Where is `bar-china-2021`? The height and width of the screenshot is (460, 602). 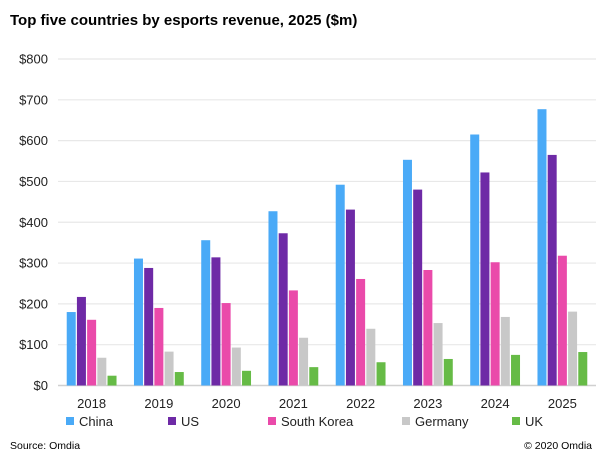 bar-china-2021 is located at coordinates (273, 298).